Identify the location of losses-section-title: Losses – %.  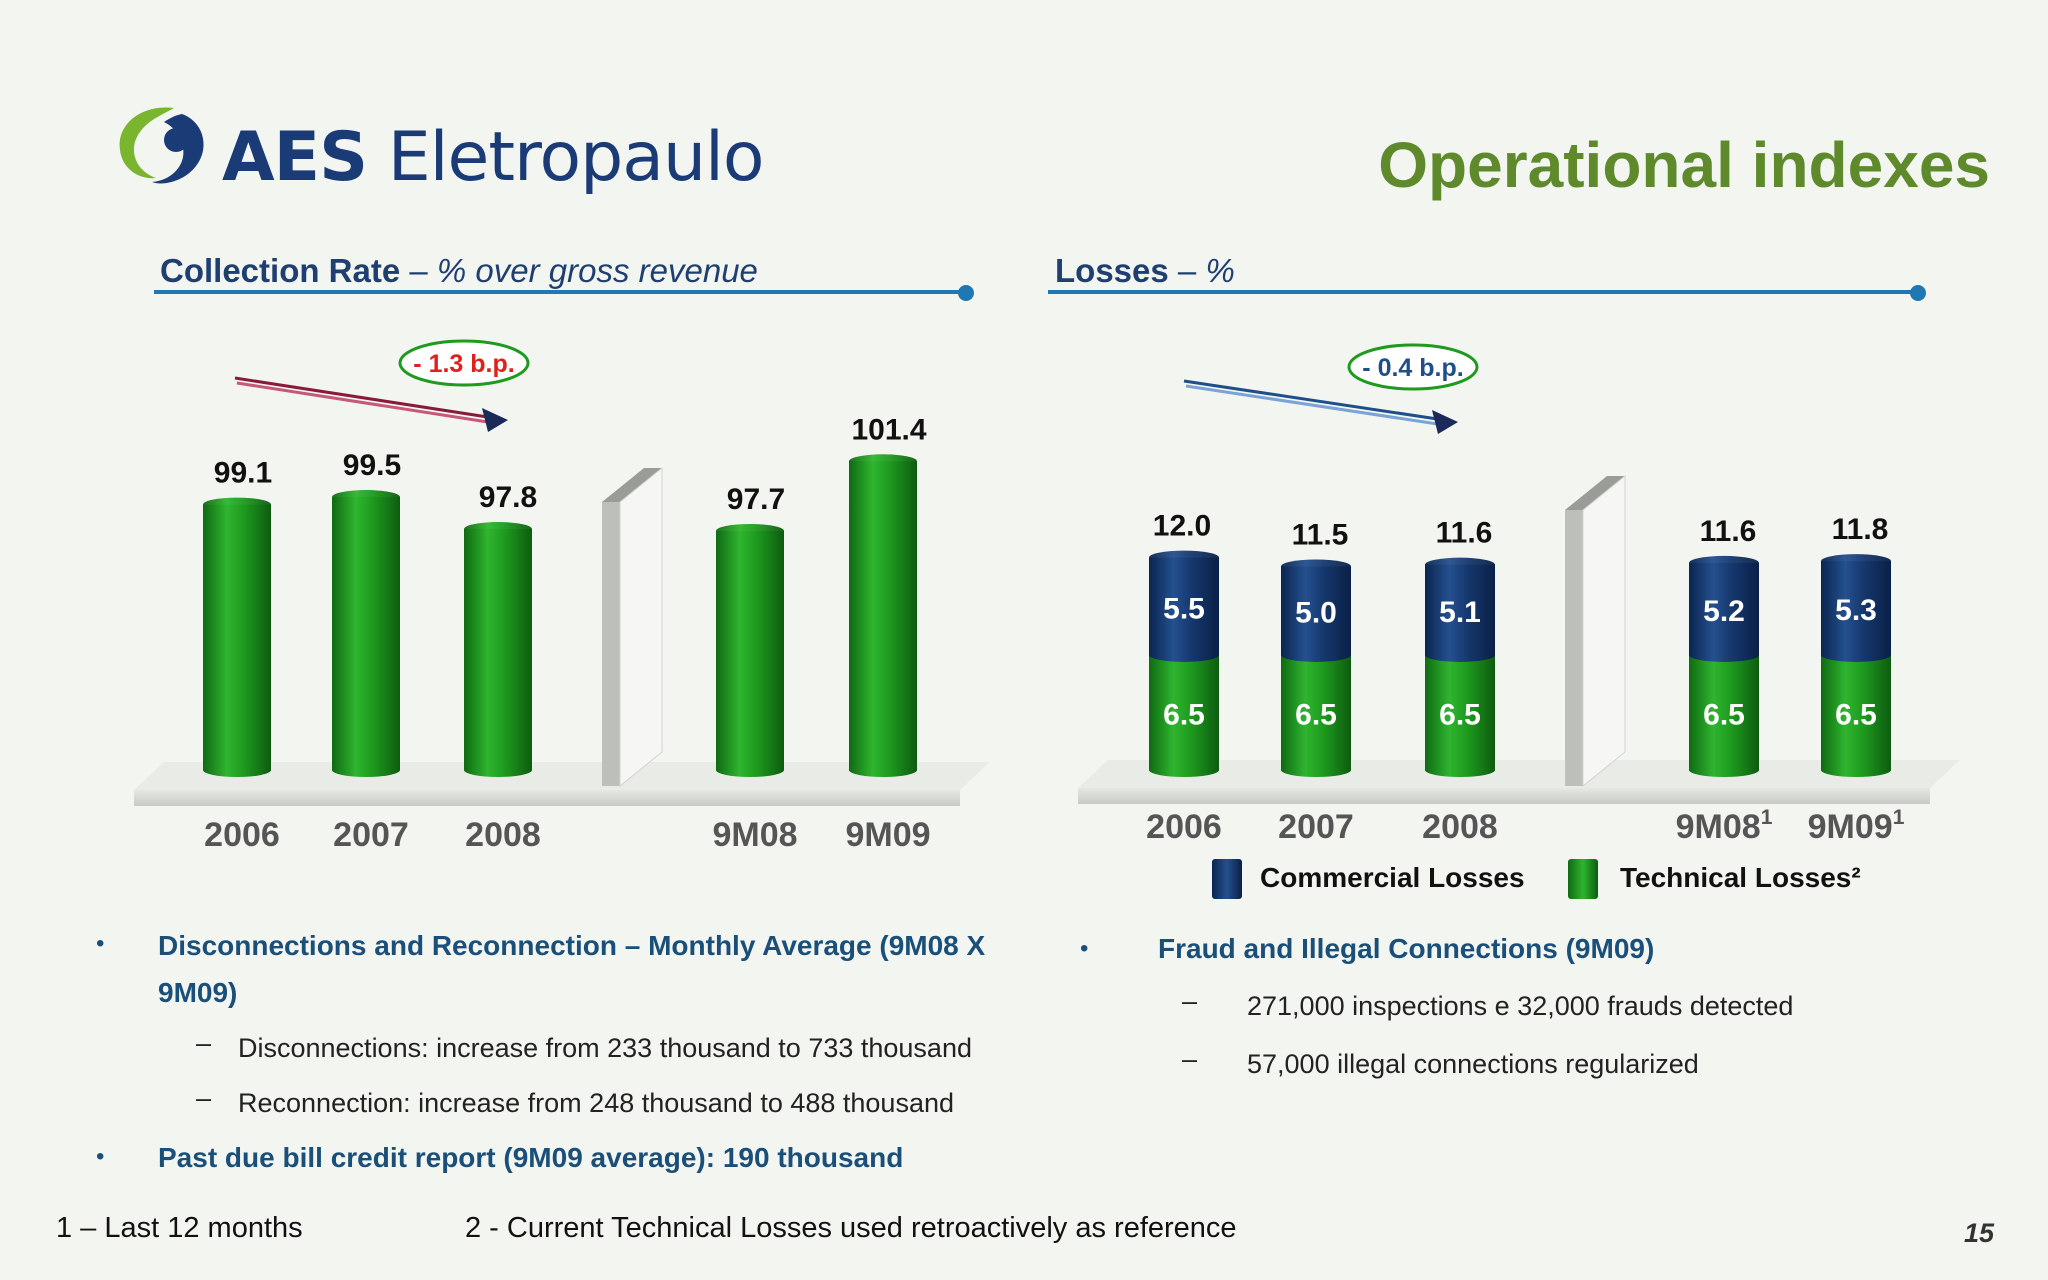
(1145, 271).